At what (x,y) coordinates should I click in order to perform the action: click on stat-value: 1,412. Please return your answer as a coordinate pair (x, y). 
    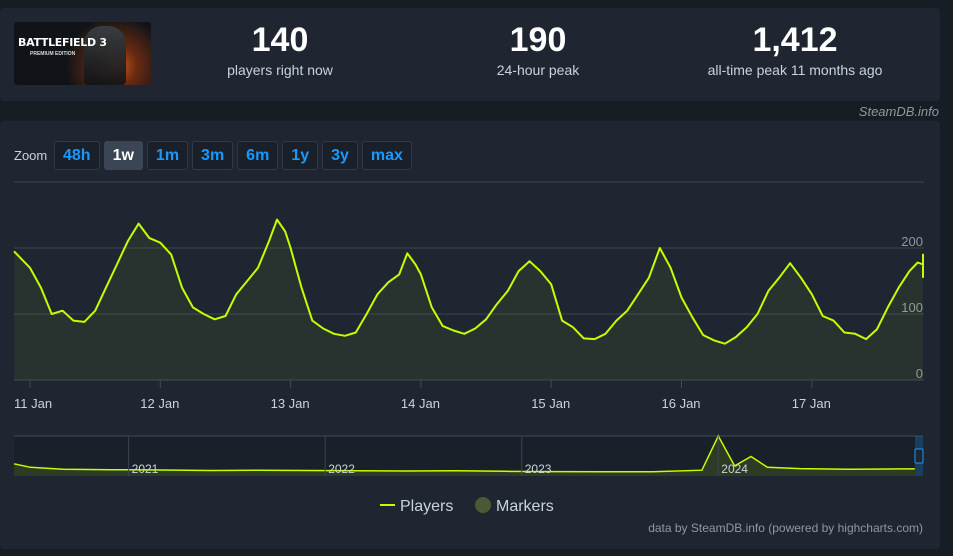
    Looking at the image, I should click on (795, 40).